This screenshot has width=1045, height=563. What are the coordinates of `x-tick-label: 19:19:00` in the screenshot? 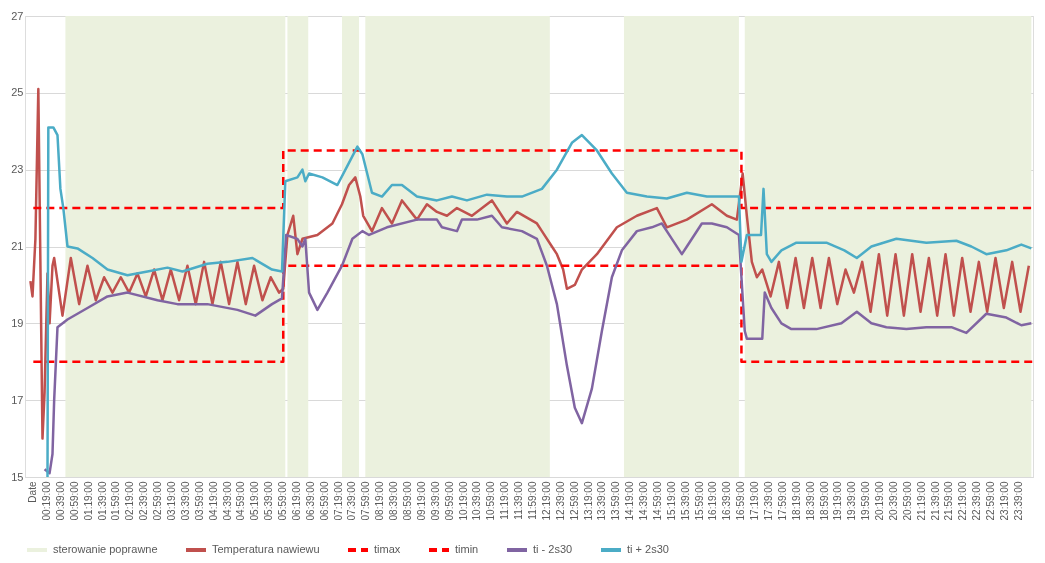 It's located at (838, 501).